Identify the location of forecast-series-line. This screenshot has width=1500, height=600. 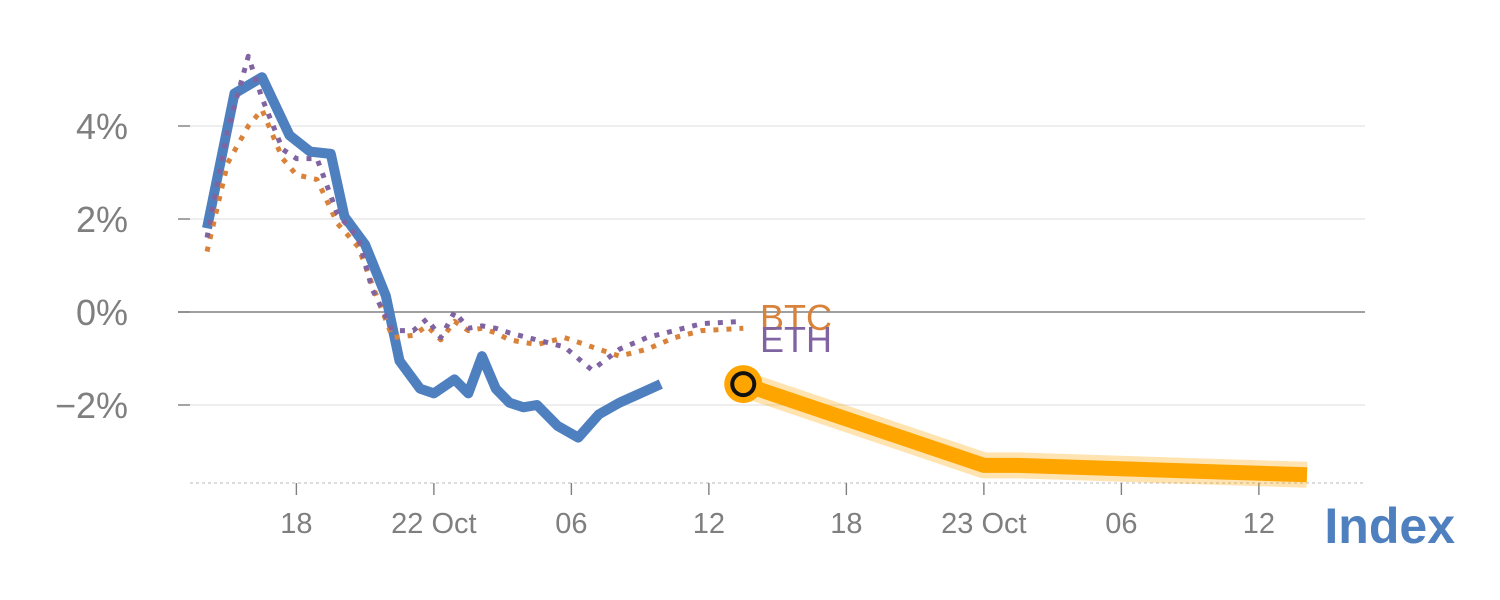
(1024, 429).